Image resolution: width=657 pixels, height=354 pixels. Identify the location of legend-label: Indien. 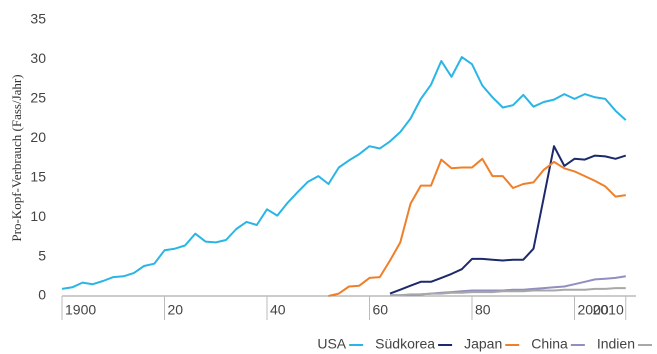
(616, 344).